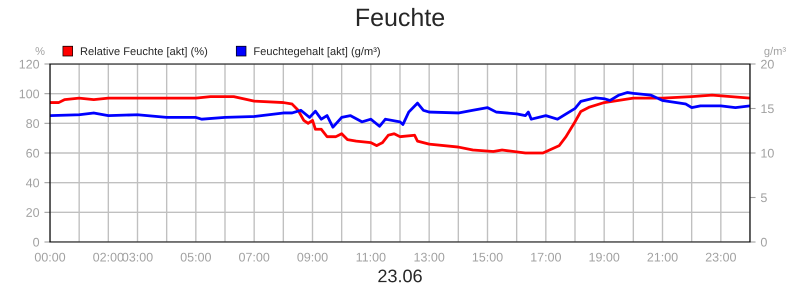 The height and width of the screenshot is (300, 800). Describe the element at coordinates (767, 109) in the screenshot. I see `y2-tick-label: 15` at that location.